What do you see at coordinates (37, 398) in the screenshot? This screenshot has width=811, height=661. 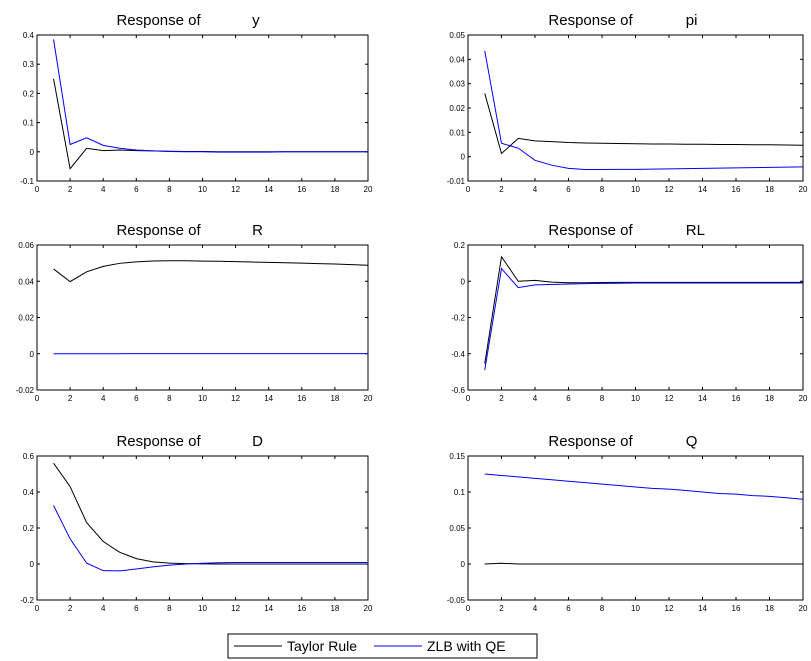 I see `panel-r-xtick-label: 0` at bounding box center [37, 398].